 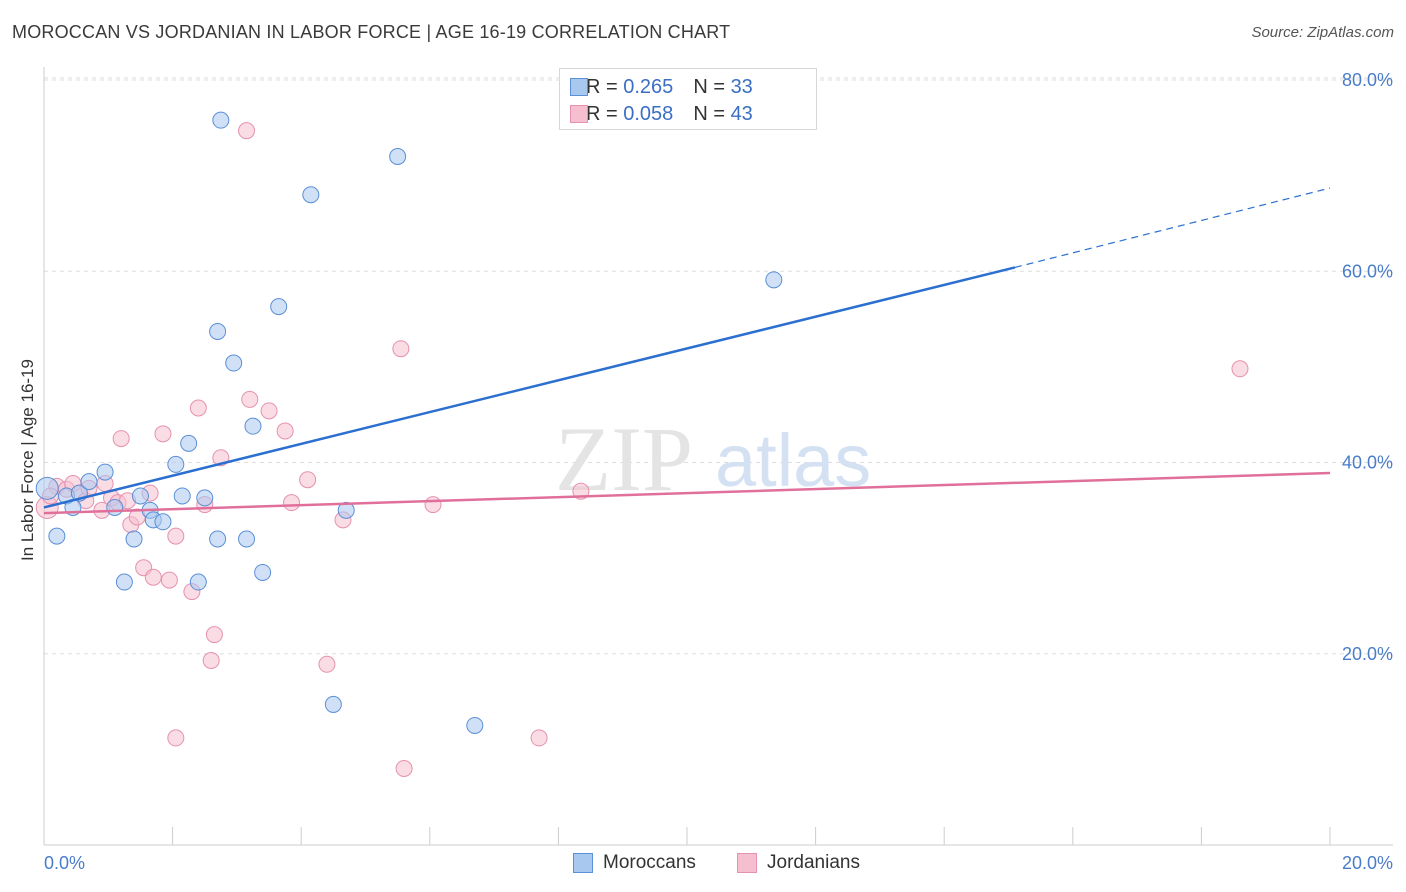 I want to click on series-legend: Moroccans Jordanians, so click(x=703, y=865).